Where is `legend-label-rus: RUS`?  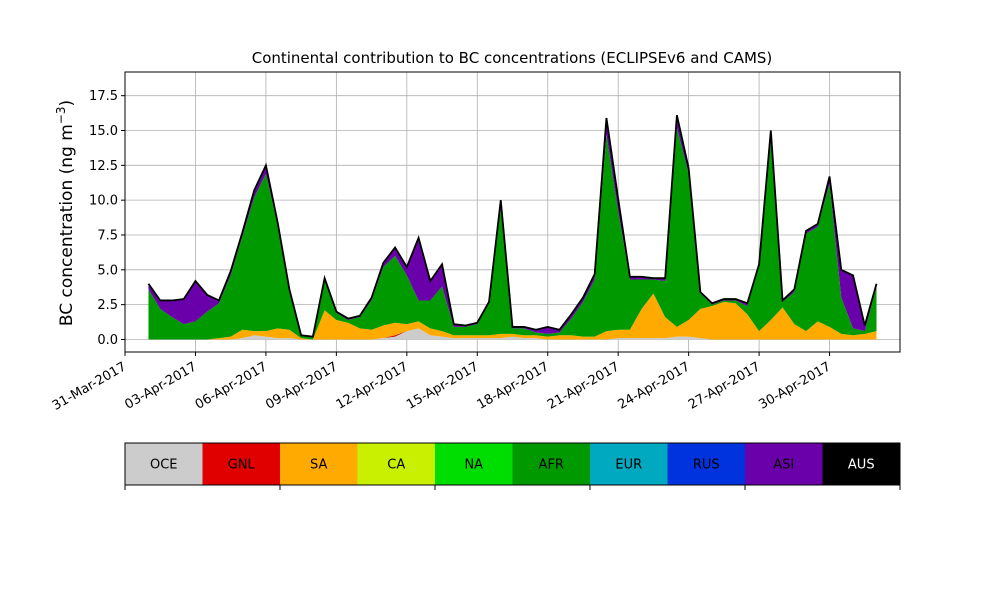 legend-label-rus: RUS is located at coordinates (706, 465).